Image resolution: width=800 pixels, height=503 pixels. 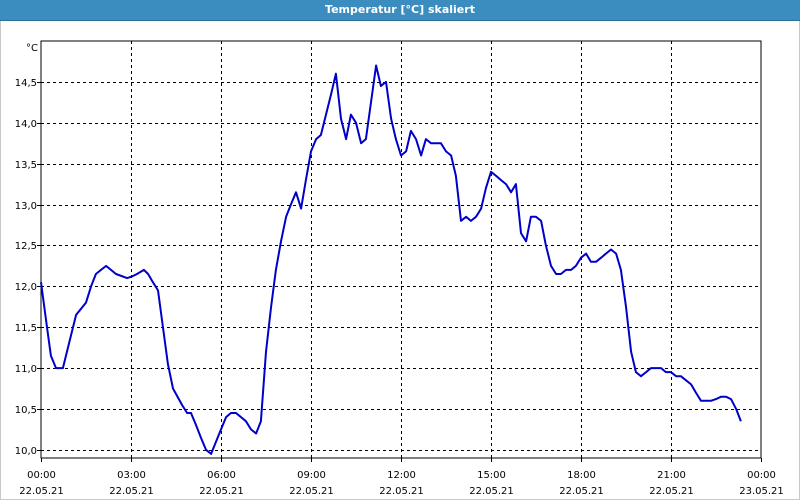 I want to click on y-axis-unit-label: °C, so click(x=32, y=48).